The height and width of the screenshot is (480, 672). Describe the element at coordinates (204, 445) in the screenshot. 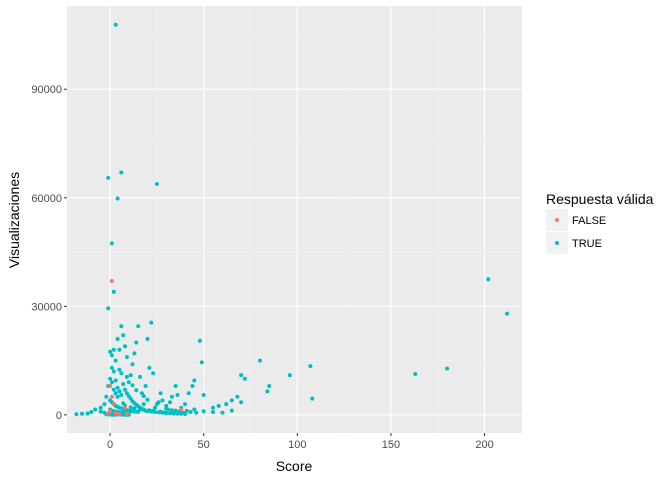

I see `x-tick-label: 50` at that location.